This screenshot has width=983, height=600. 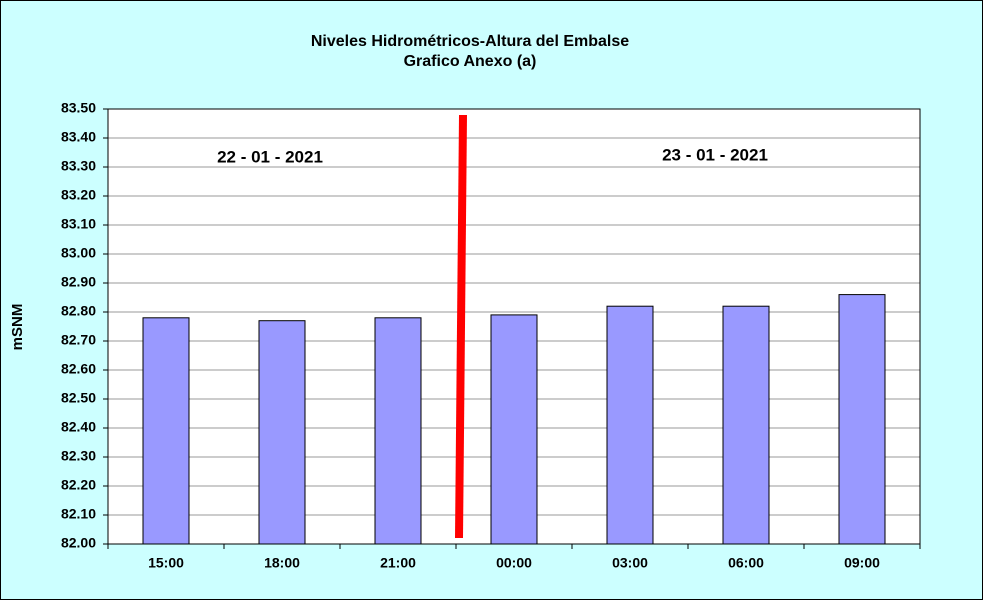 I want to click on y-tick-label: 83.20, so click(x=78, y=195).